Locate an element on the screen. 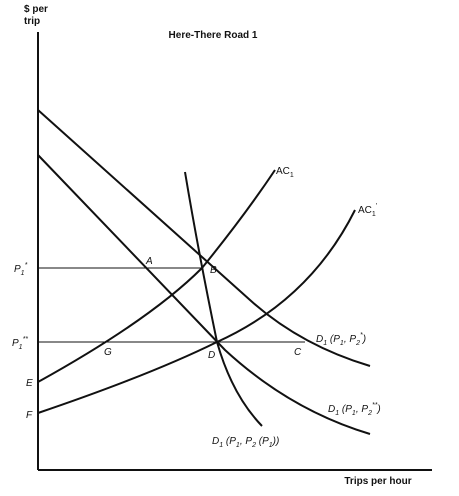 The height and width of the screenshot is (496, 459). y-axis-label: $ per is located at coordinates (36, 9).